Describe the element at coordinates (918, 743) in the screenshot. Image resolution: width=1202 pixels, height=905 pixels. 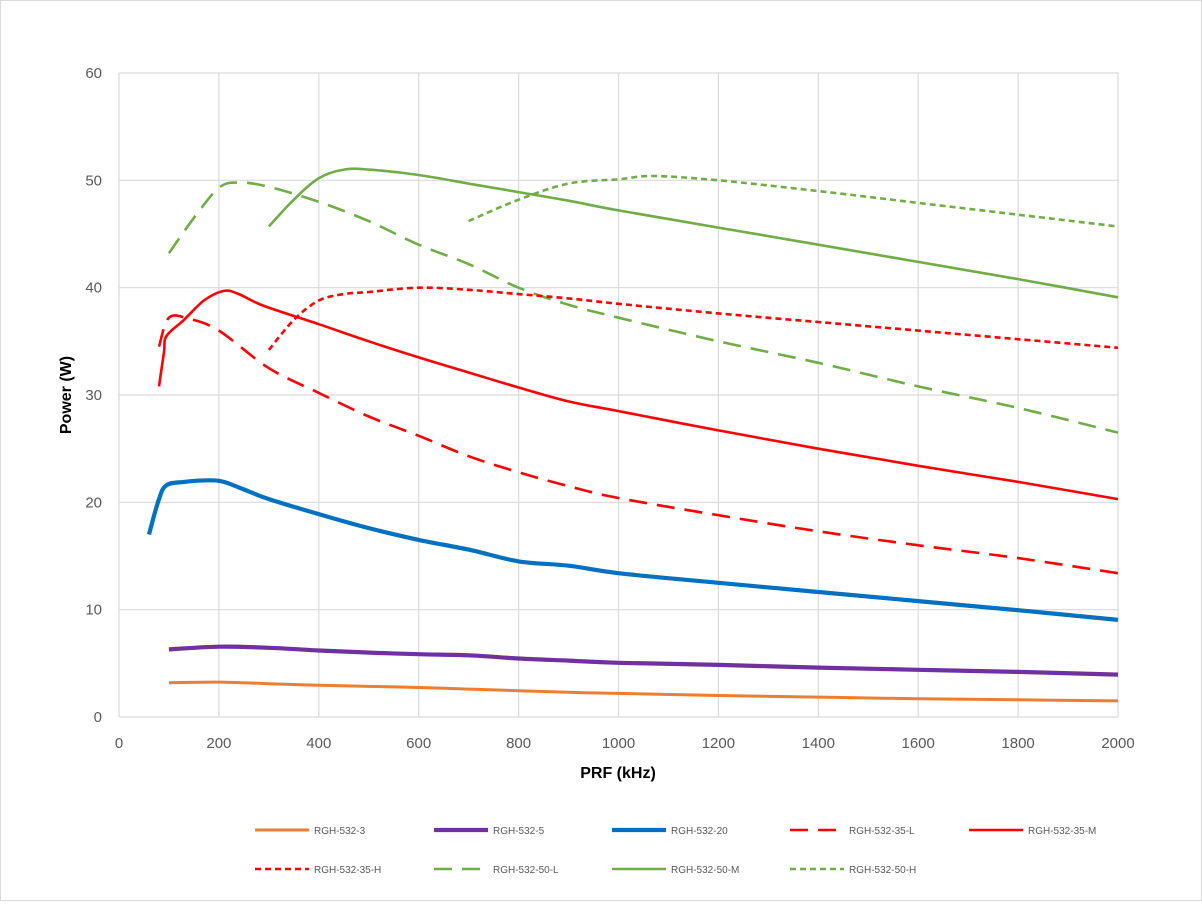
I see `x-tick-label: 1600` at that location.